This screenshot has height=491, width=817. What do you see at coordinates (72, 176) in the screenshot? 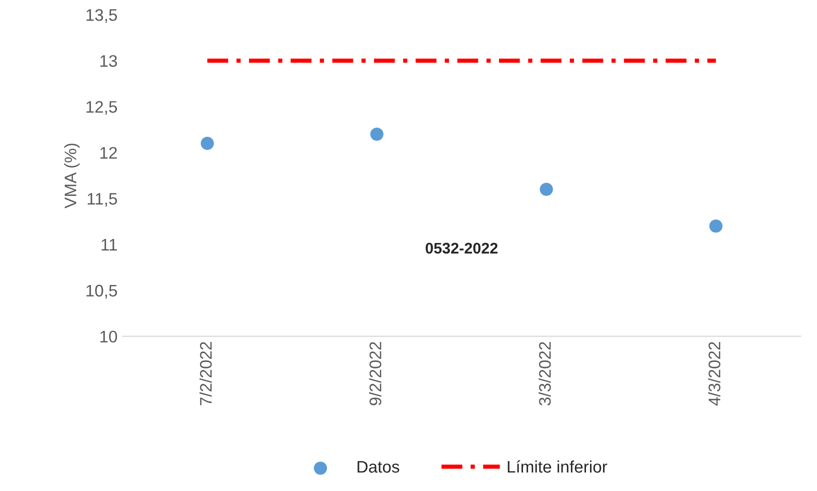
I see `y-axis-title: VMA (%)` at bounding box center [72, 176].